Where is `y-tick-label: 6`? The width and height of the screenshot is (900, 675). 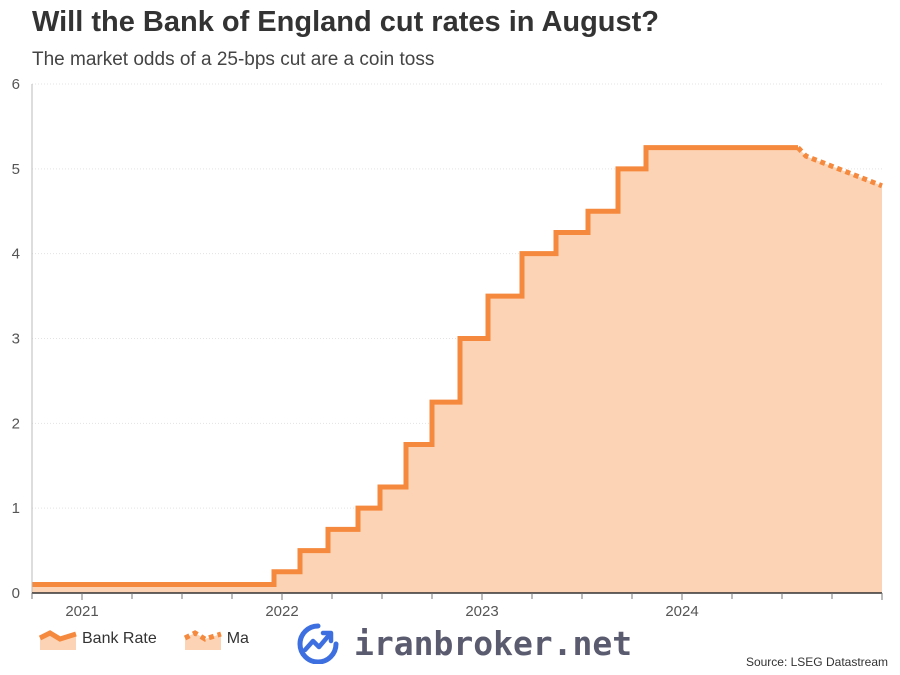 y-tick-label: 6 is located at coordinates (16, 84).